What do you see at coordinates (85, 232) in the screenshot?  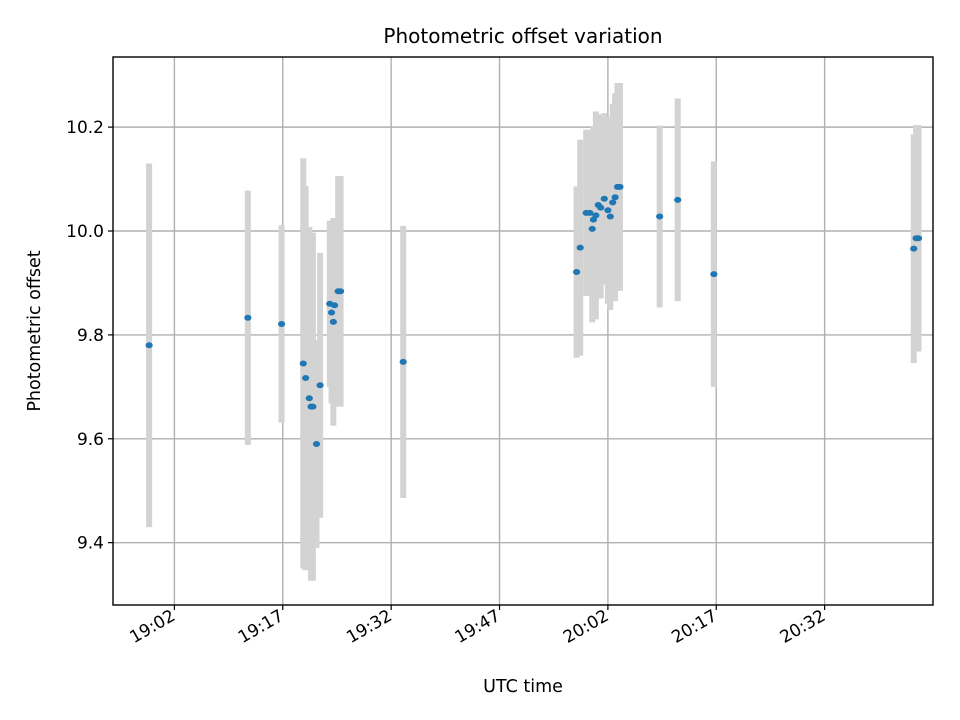 I see `y-tick-label: 10.0` at bounding box center [85, 232].